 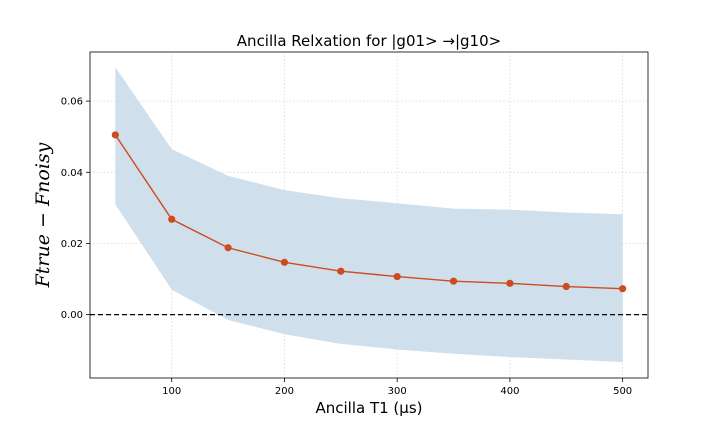 I want to click on x-tick-label: 300, so click(x=397, y=391).